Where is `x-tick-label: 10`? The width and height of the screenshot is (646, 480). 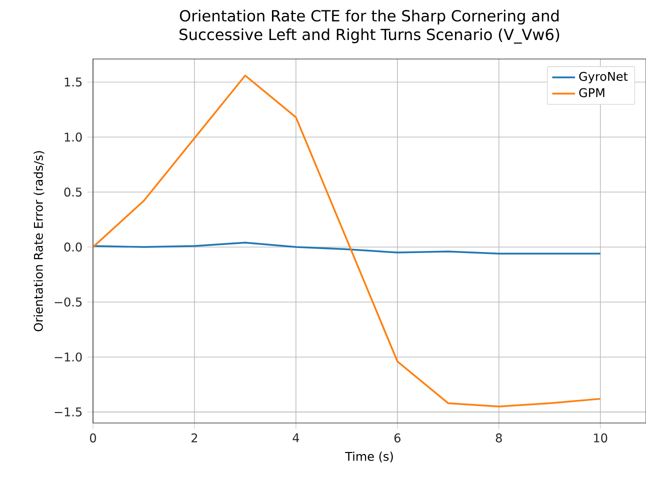
x-tick-label: 10 is located at coordinates (601, 437).